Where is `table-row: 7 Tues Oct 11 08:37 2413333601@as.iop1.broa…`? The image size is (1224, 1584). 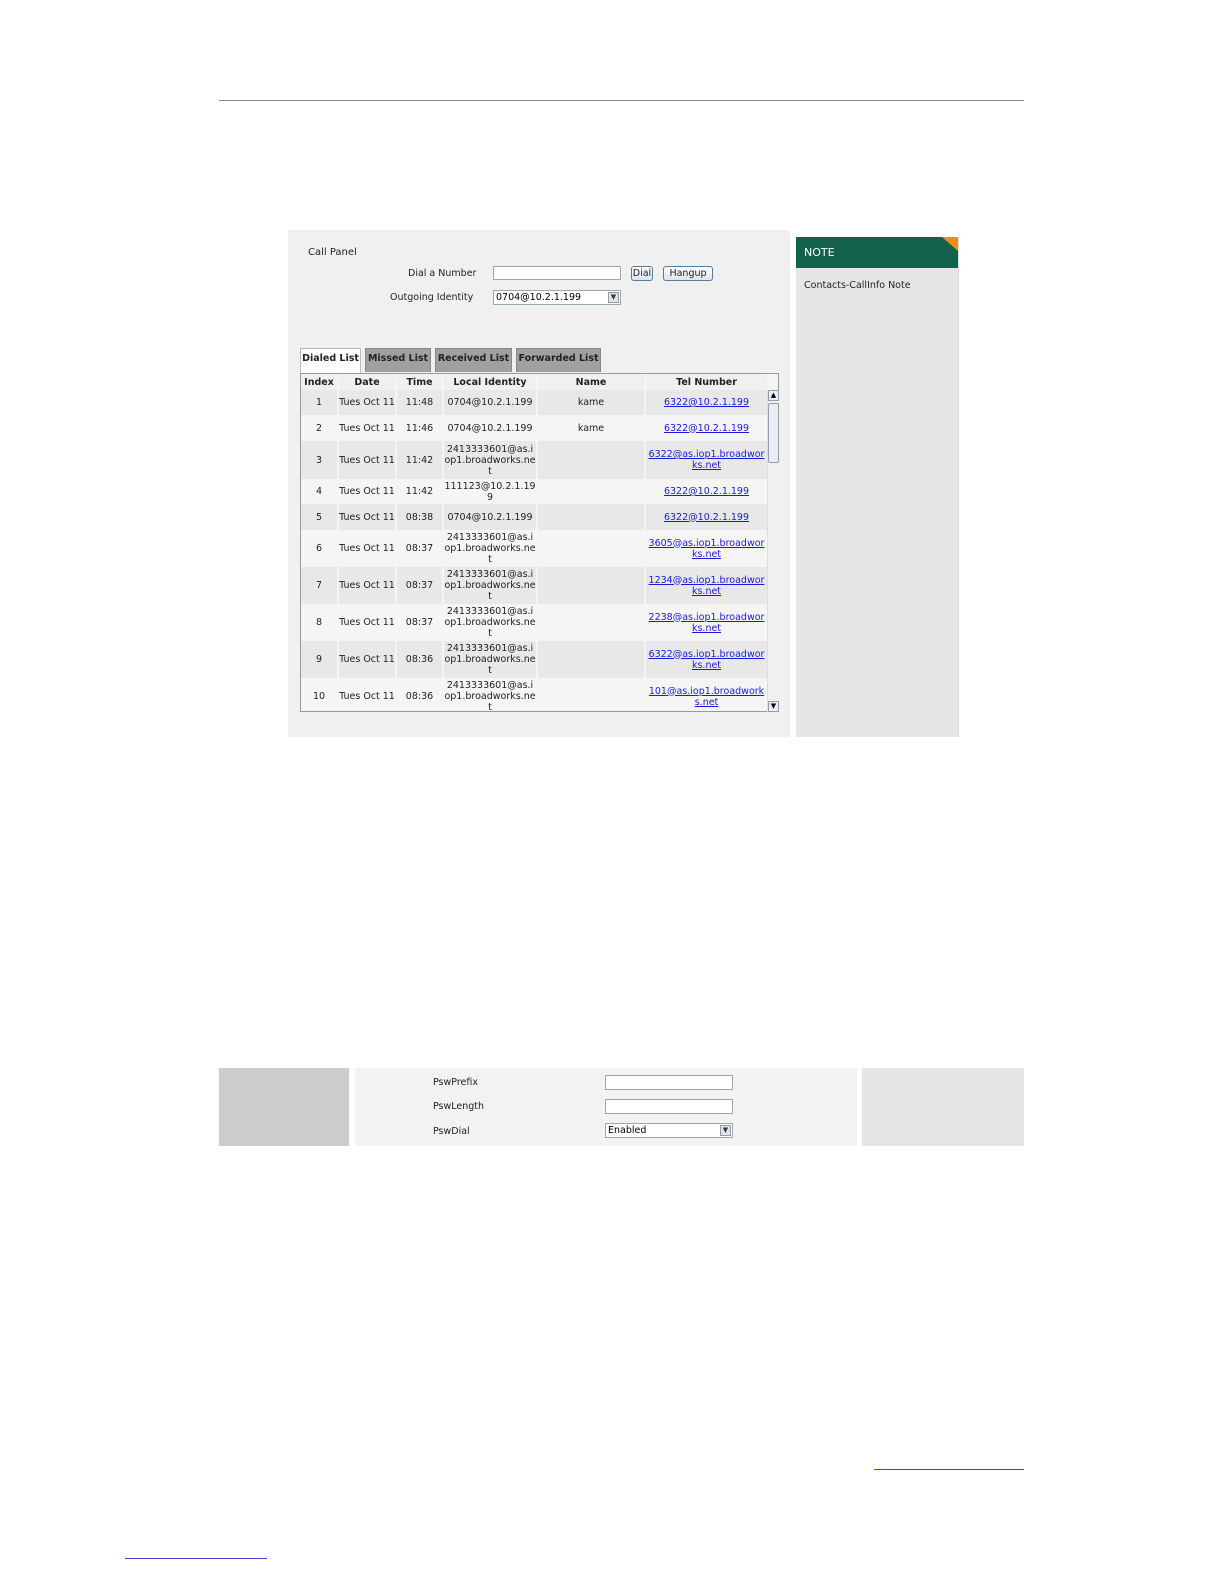 table-row: 7 Tues Oct 11 08:37 2413333601@as.iop1.broa… is located at coordinates (534, 585).